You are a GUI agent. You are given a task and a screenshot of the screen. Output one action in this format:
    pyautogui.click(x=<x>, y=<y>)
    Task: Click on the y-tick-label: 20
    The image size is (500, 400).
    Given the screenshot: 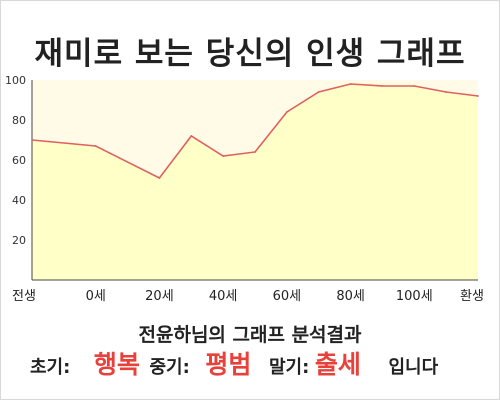 What is the action you would take?
    pyautogui.click(x=19, y=240)
    